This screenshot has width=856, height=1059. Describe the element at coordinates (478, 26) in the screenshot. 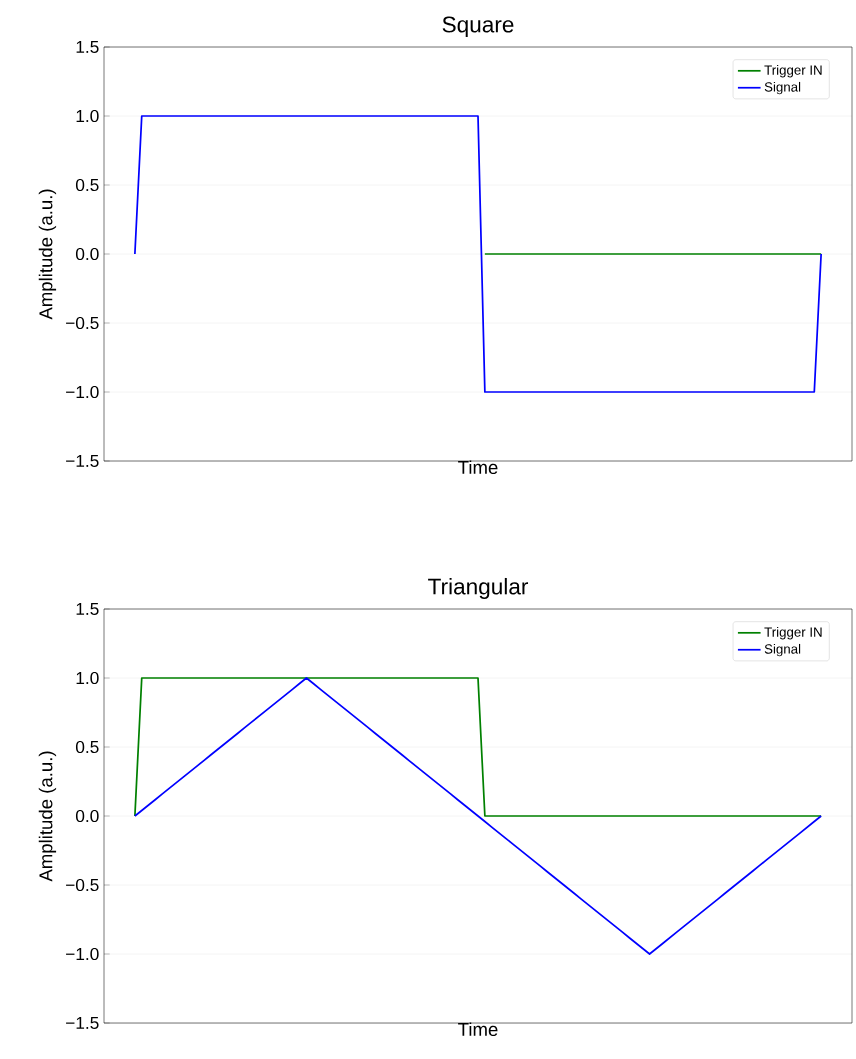

I see `chart-title: Square` at that location.